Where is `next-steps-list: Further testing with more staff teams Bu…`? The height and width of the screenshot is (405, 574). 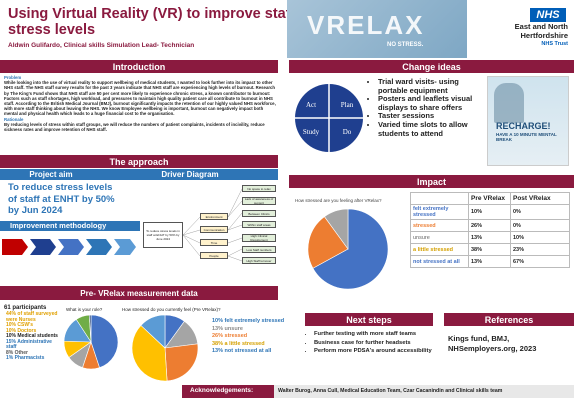 next-steps-list: Further testing with more staff teams Bu… is located at coordinates (374, 343).